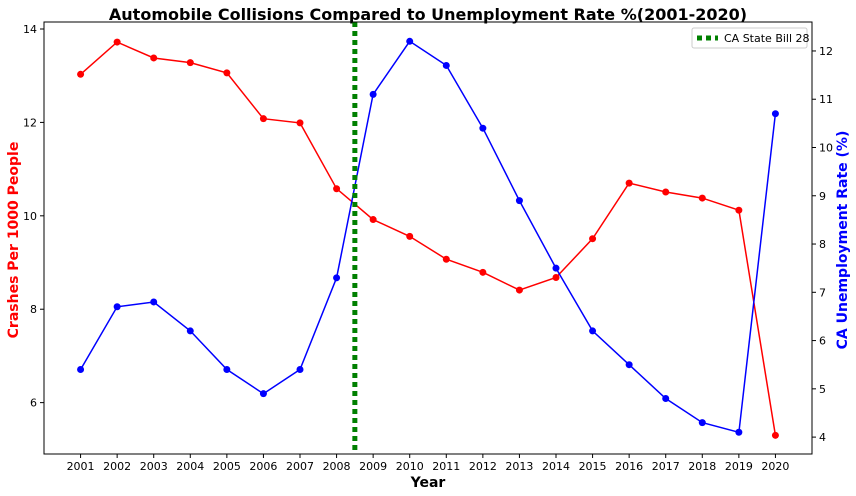 This screenshot has width=856, height=496. I want to click on x-tick-label: 2010, so click(410, 466).